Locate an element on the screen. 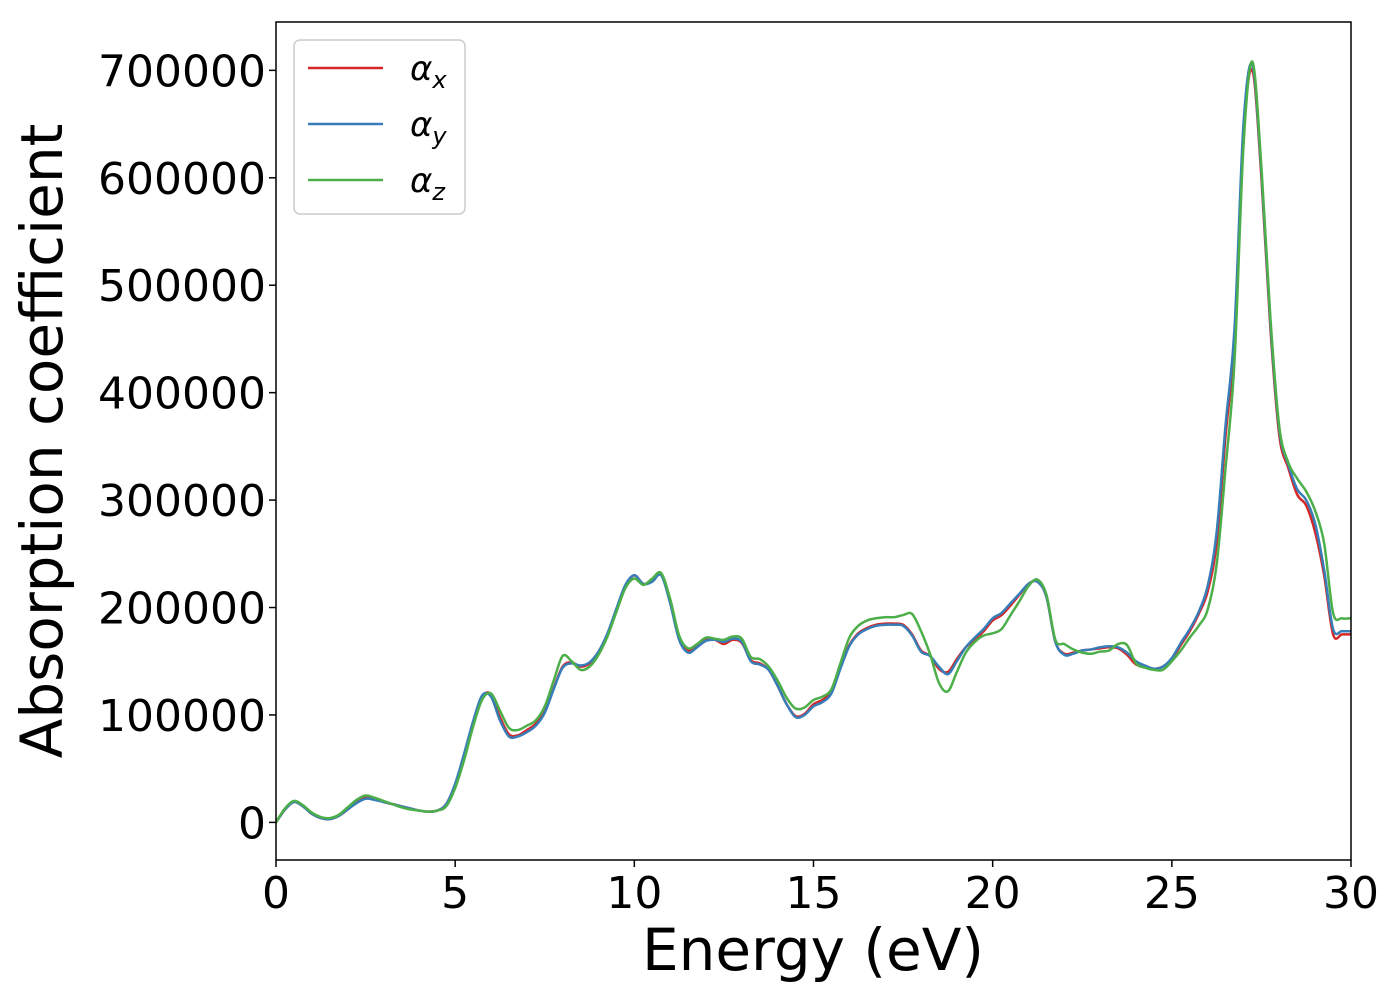 This screenshot has height=1000, width=1400. y-tick-label: 600000 is located at coordinates (182, 179).